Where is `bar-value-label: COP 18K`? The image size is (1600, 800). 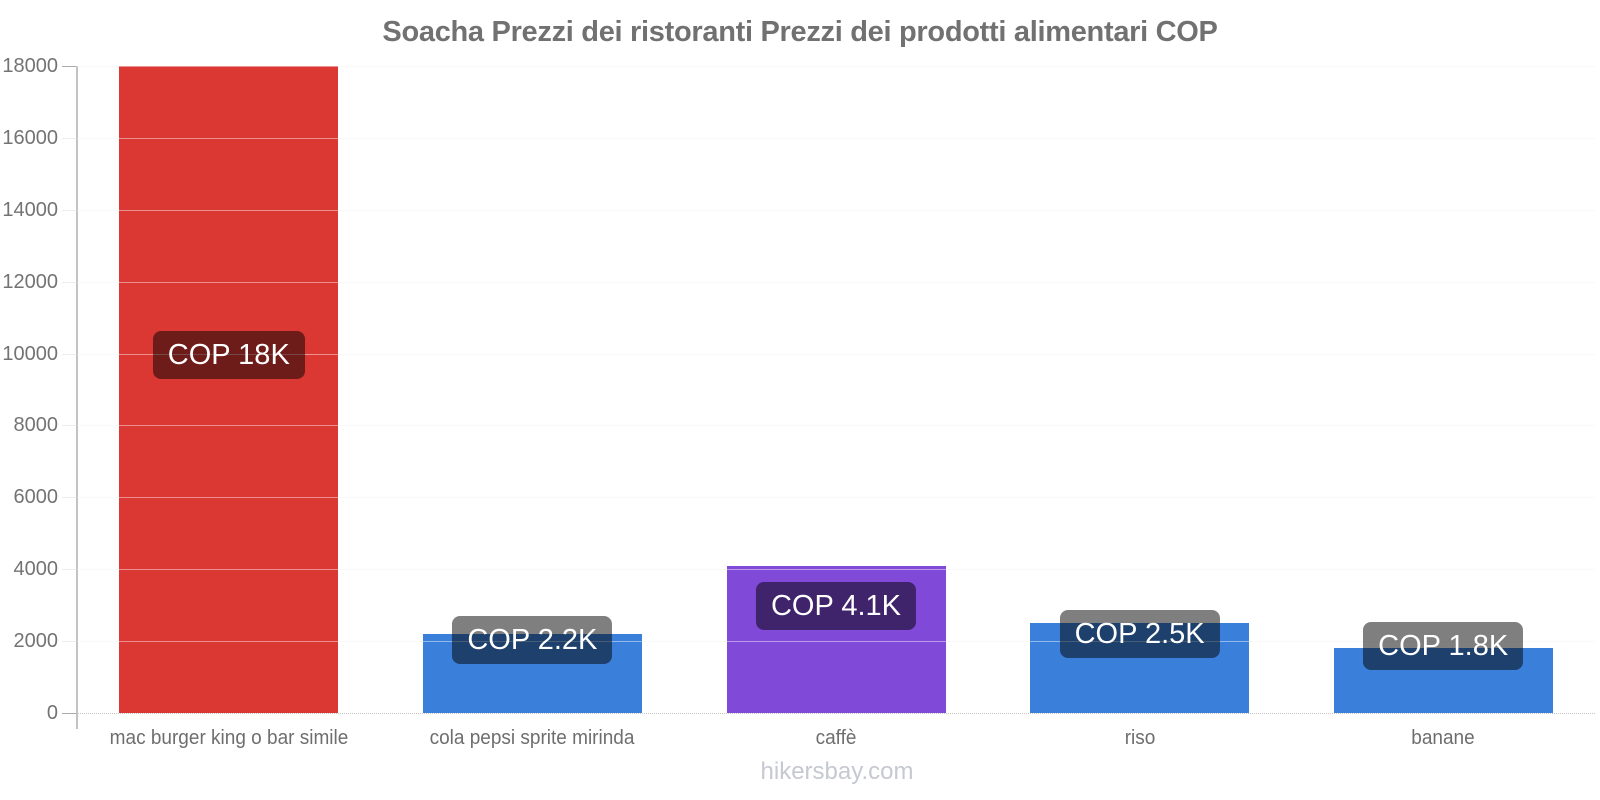 bar-value-label: COP 18K is located at coordinates (228, 355).